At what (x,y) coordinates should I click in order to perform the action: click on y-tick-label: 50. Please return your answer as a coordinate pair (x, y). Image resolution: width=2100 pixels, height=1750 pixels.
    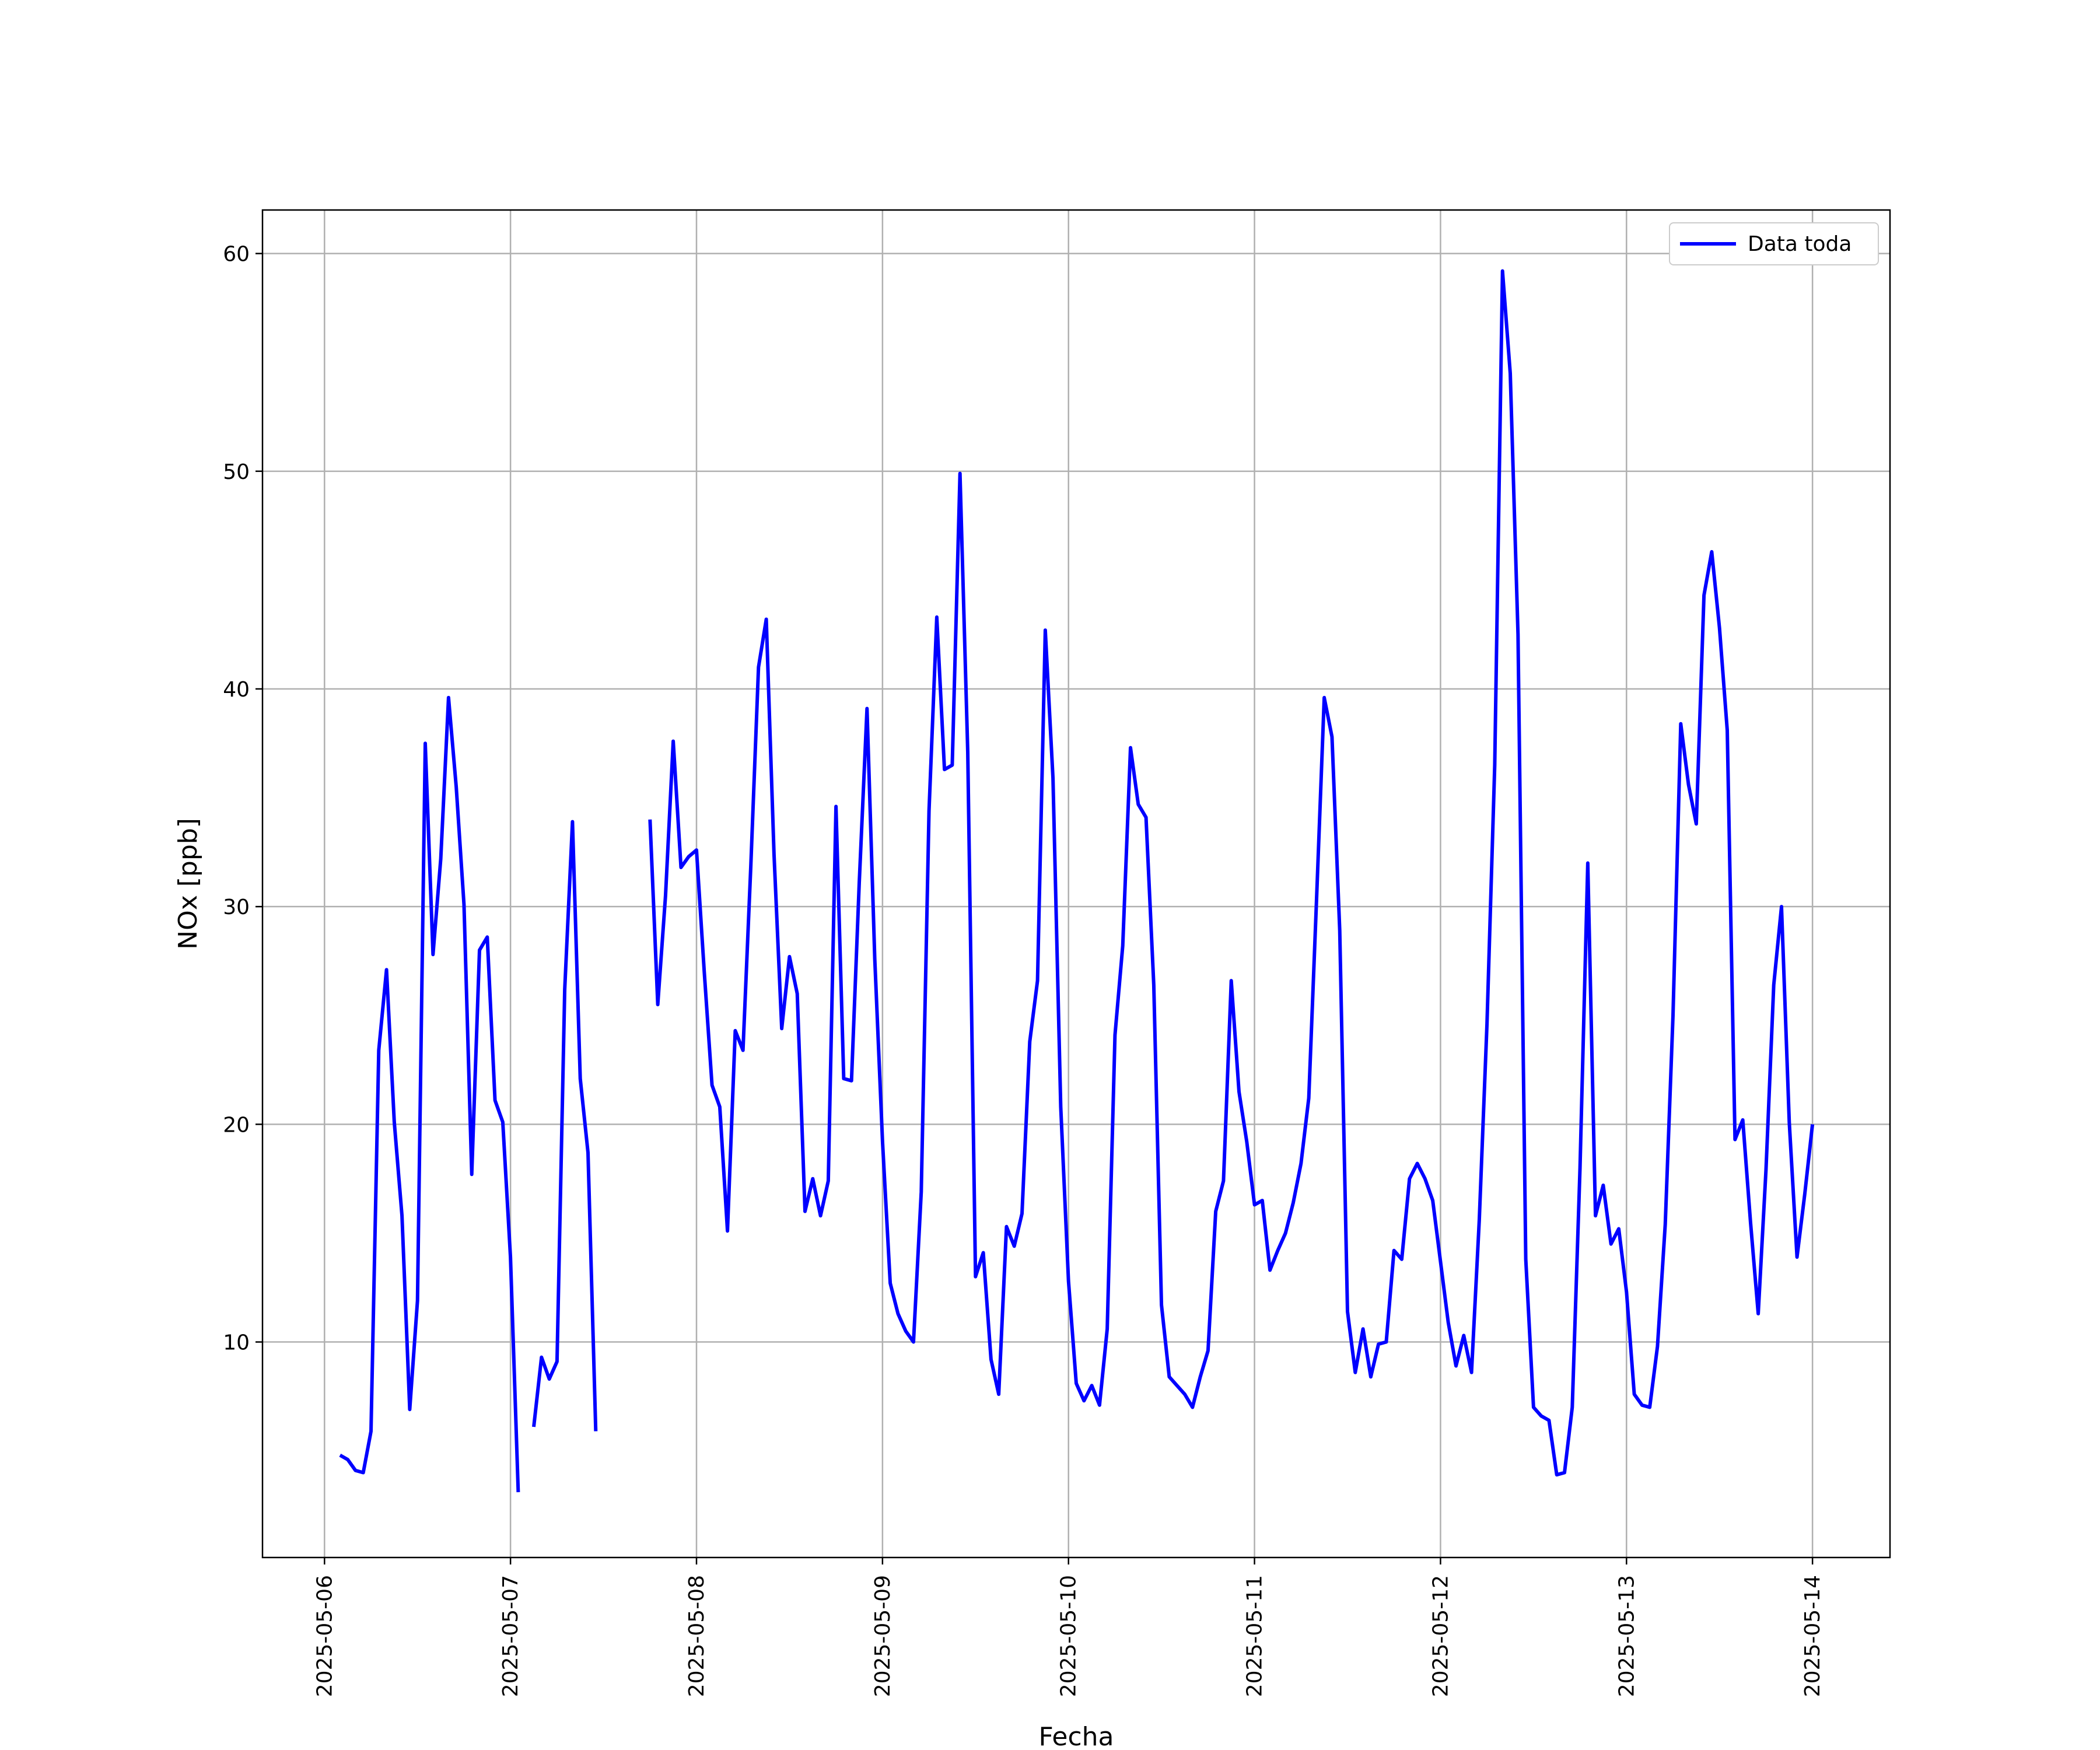
    Looking at the image, I should click on (236, 472).